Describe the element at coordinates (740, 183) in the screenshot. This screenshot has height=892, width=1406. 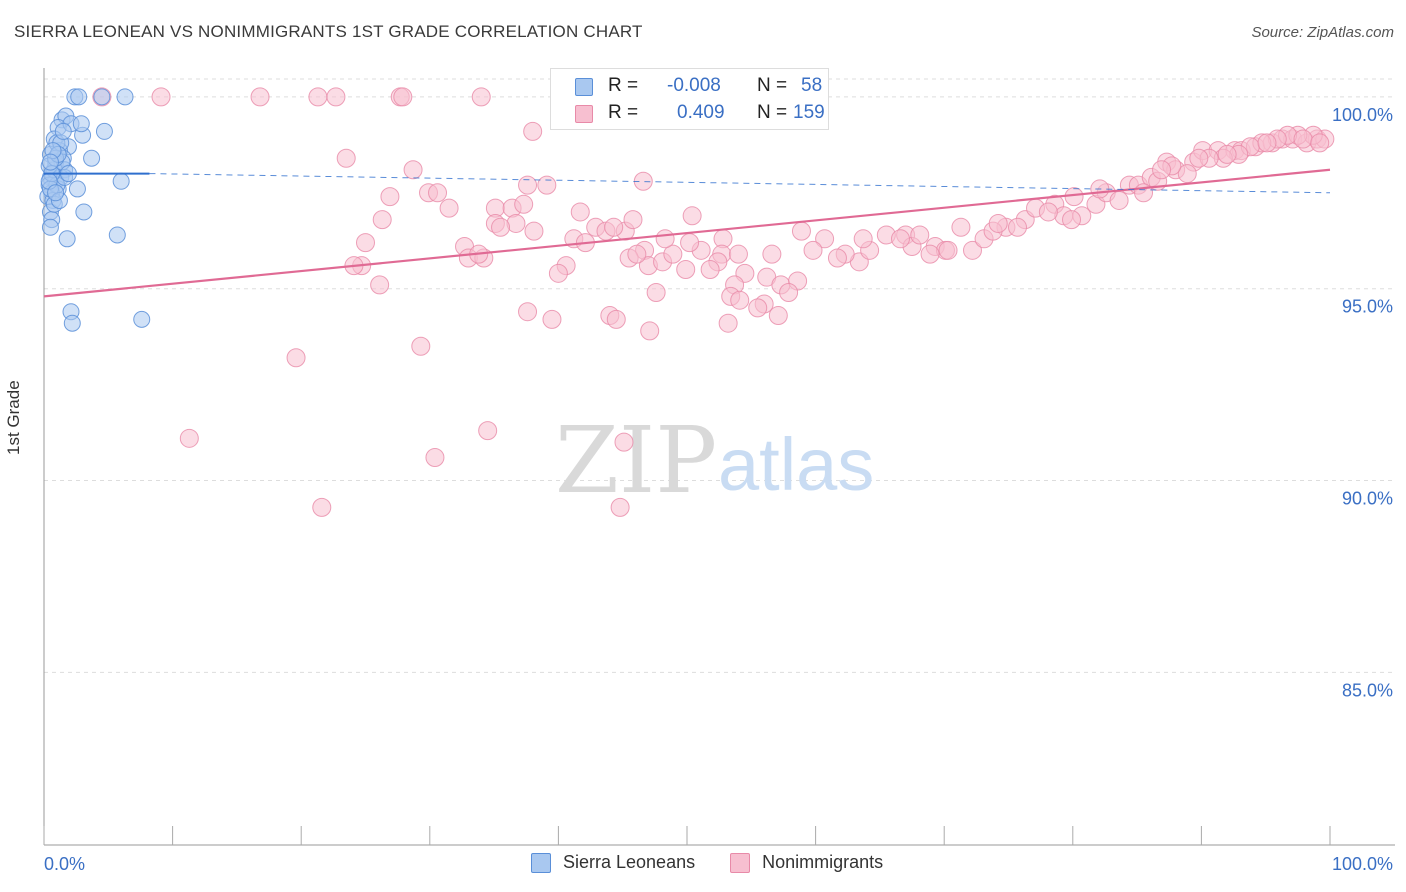
I see `sierra-leoneans-trend-extension` at that location.